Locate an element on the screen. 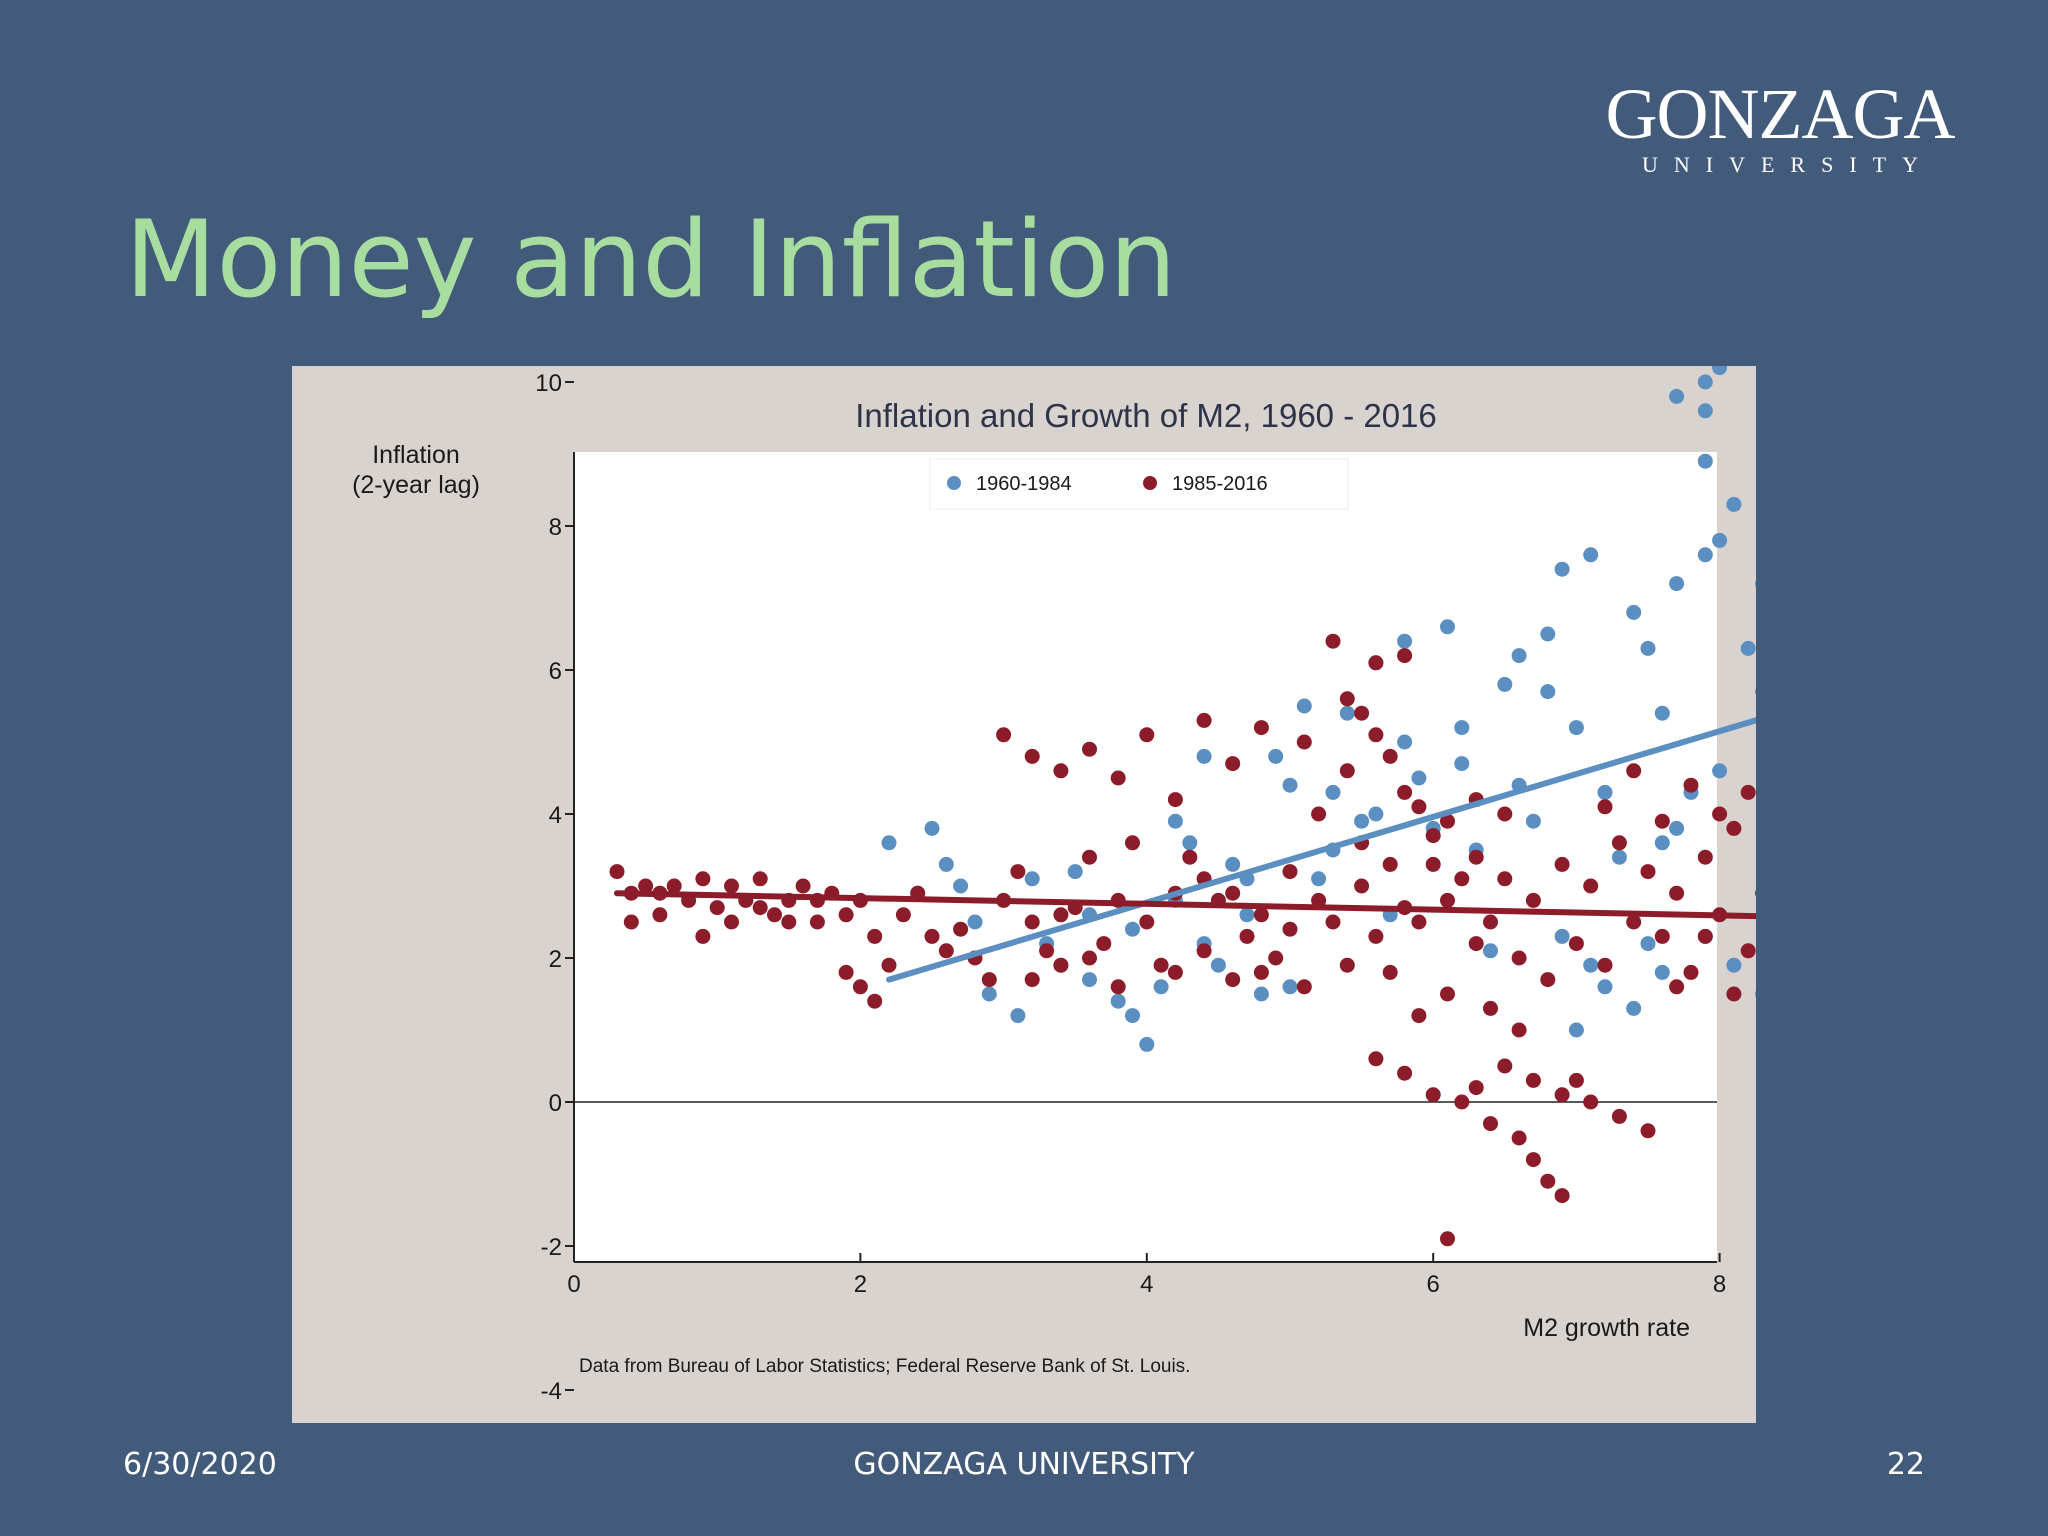 The height and width of the screenshot is (1536, 2048). footer-center-text: GONZAGA UNIVERSITY is located at coordinates (1024, 1464).